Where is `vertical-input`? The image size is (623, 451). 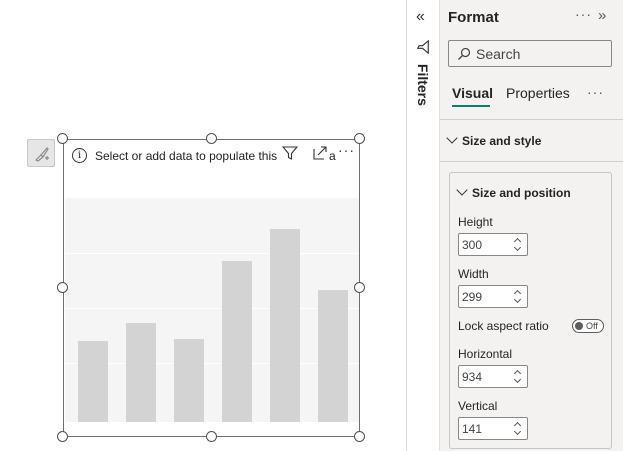
vertical-input is located at coordinates (486, 428).